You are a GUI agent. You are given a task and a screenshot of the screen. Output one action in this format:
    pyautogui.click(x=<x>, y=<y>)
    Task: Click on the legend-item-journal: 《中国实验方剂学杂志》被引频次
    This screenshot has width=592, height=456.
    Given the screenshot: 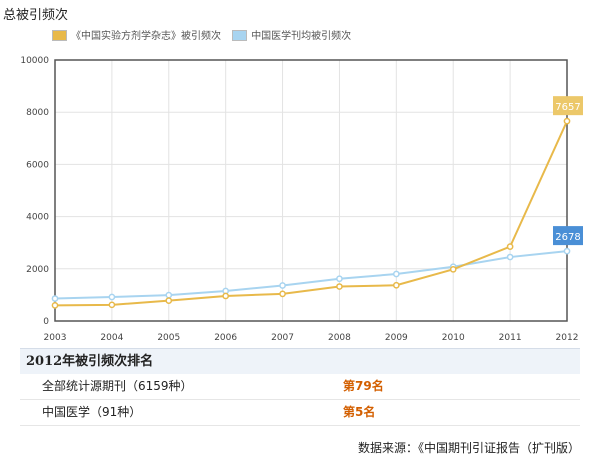 What is the action you would take?
    pyautogui.click(x=136, y=34)
    